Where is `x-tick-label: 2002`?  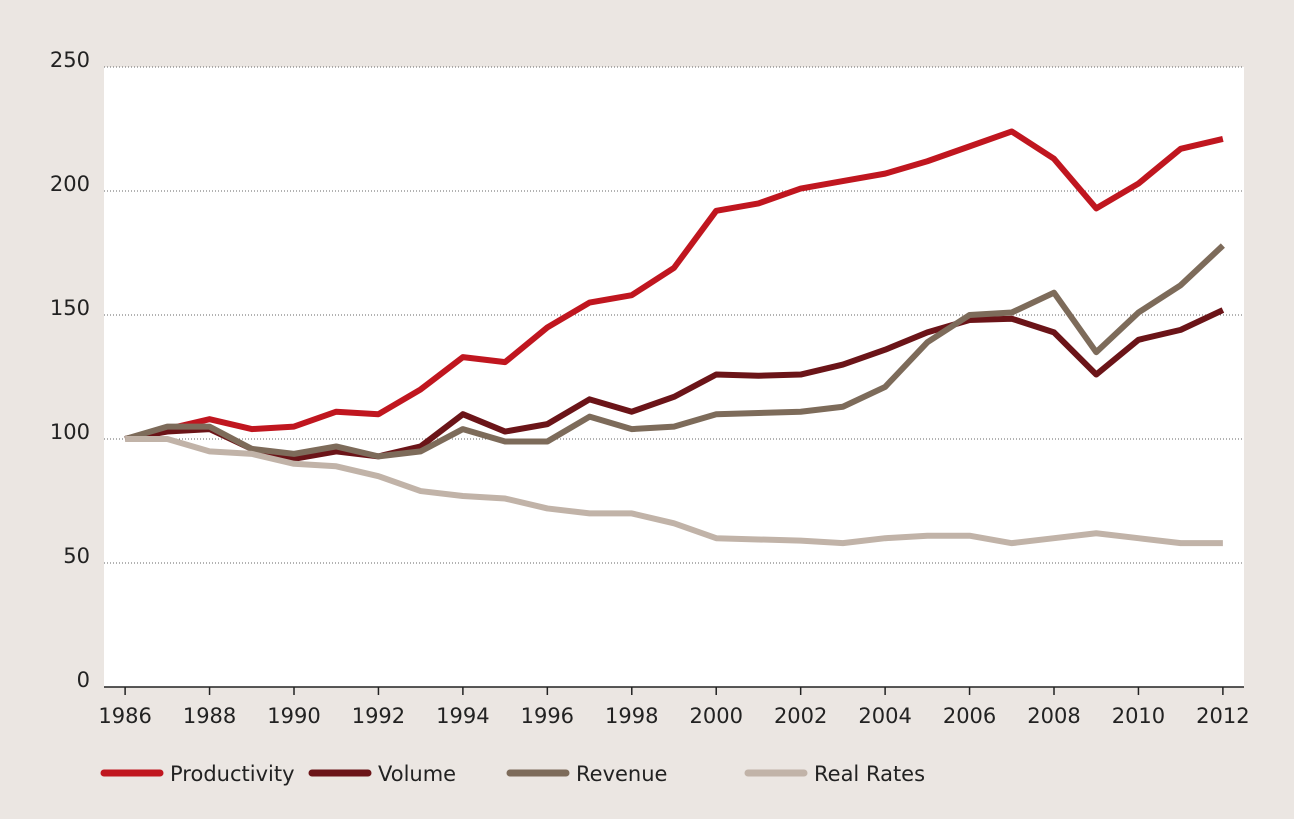
x-tick-label: 2002 is located at coordinates (800, 716).